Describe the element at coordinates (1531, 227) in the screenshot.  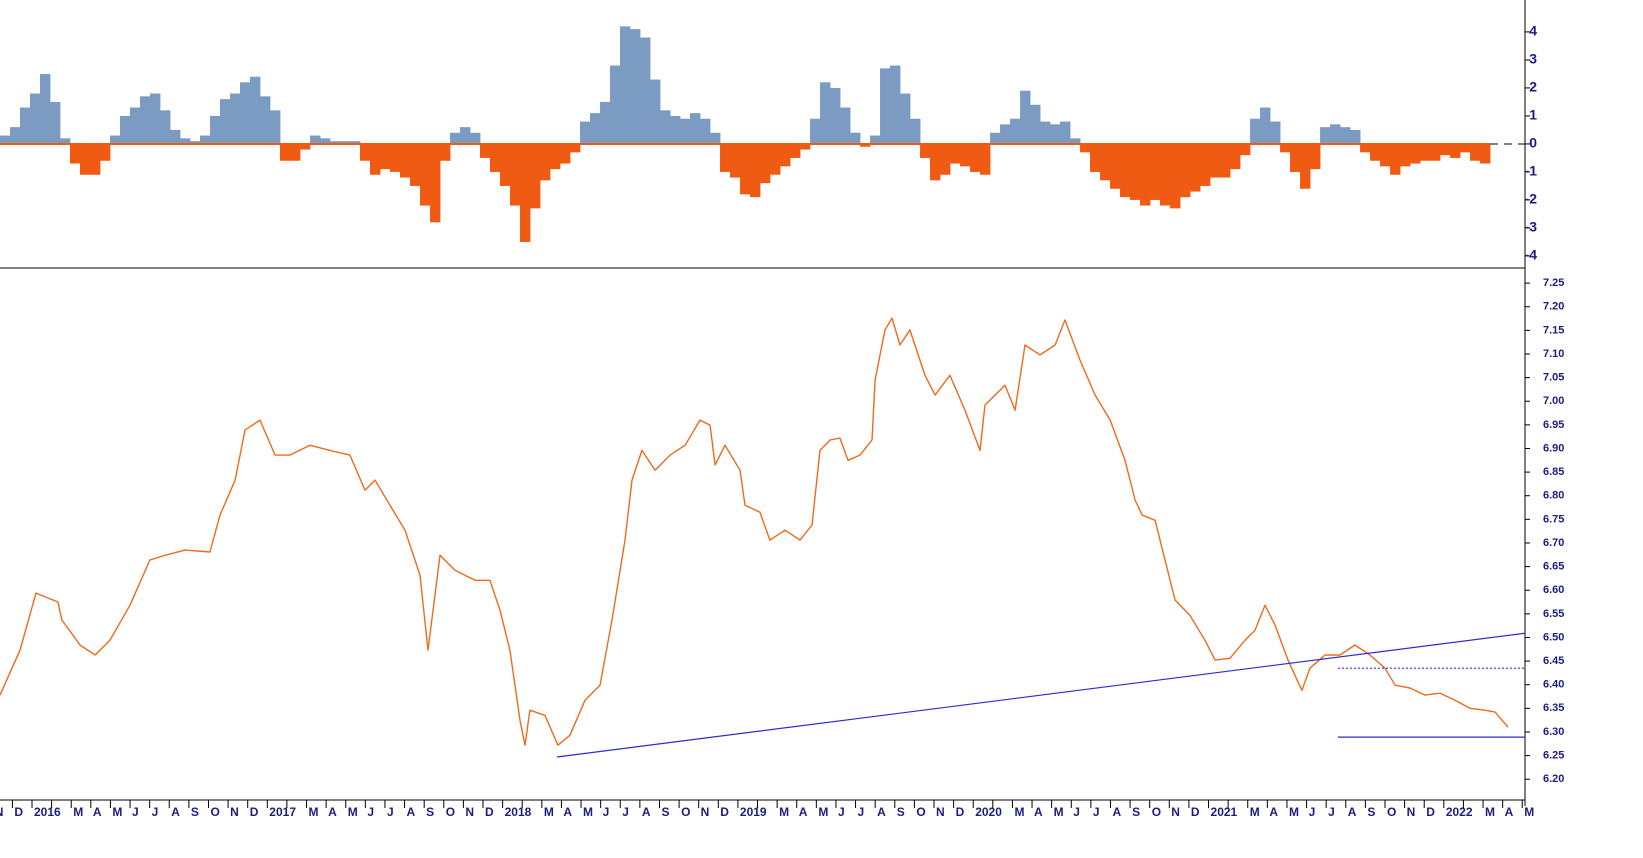
I see `y-tick-label: -3` at that location.